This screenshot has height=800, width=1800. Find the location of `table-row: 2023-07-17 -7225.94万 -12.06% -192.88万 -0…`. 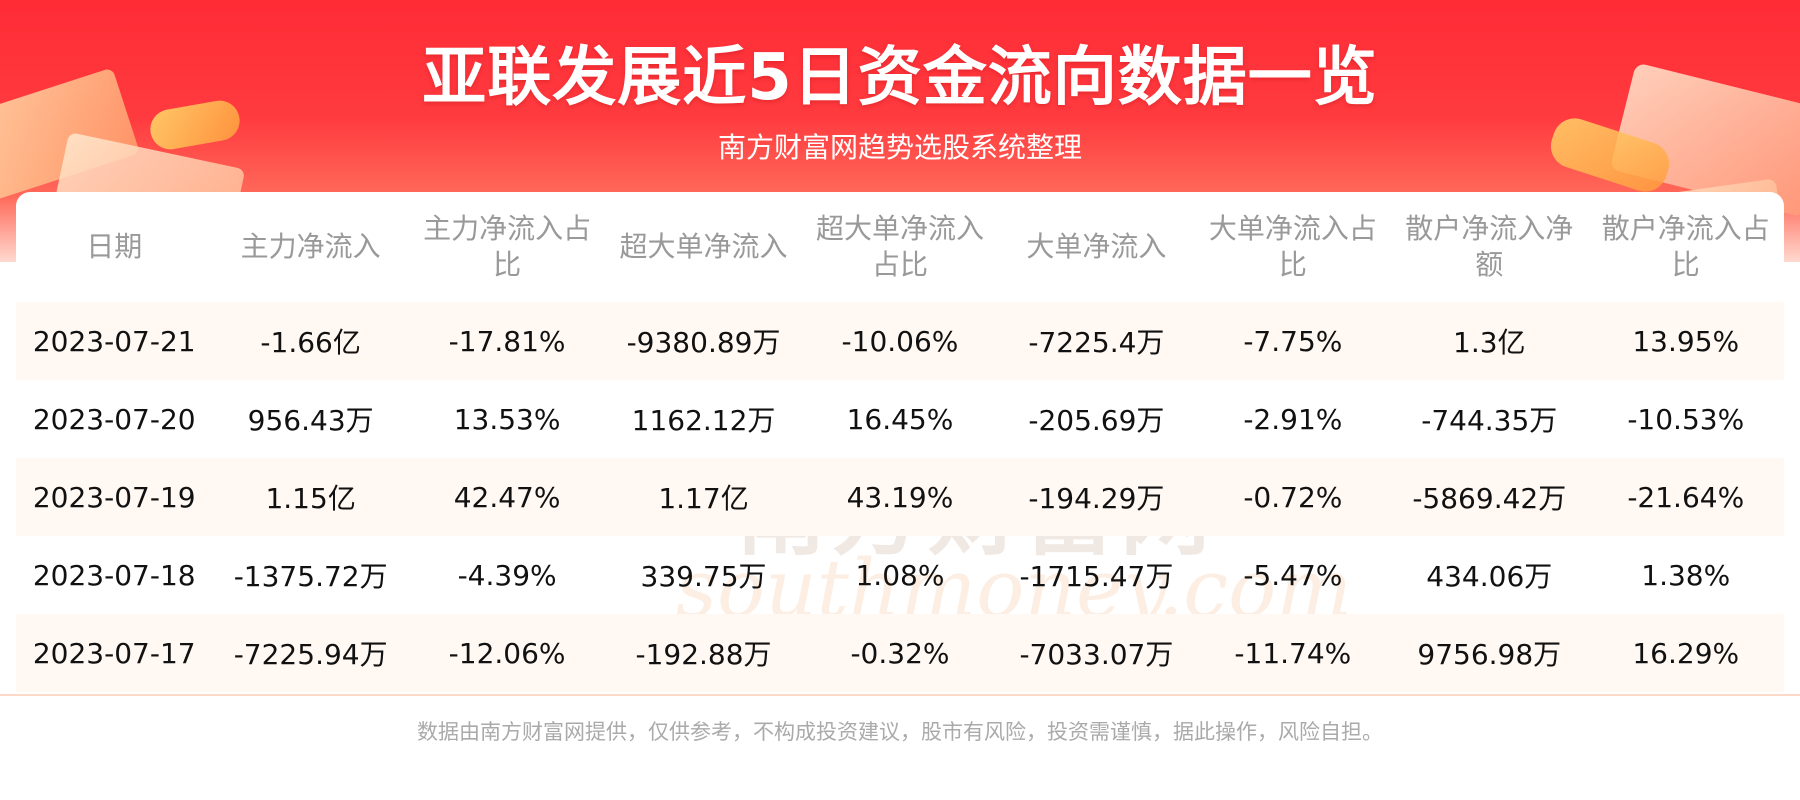

table-row: 2023-07-17 -7225.94万 -12.06% -192.88万 -0… is located at coordinates (900, 653).